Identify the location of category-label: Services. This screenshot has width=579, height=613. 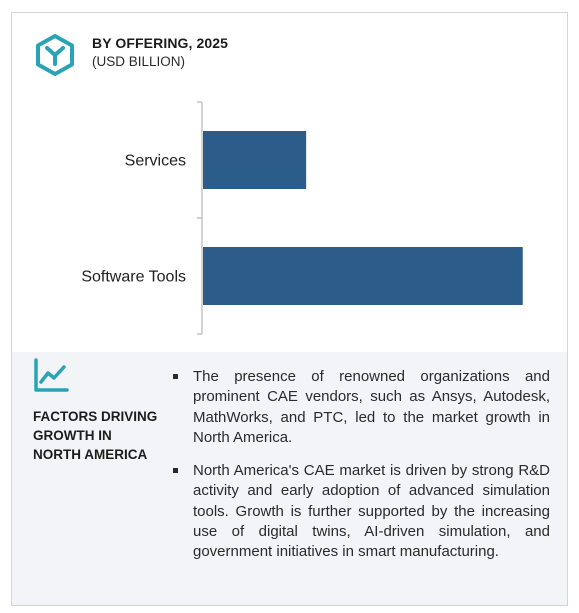
(155, 161).